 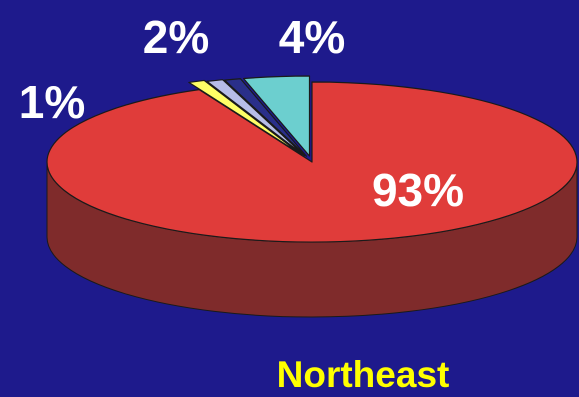 I want to click on slice-label-4: 4%, so click(x=312, y=37).